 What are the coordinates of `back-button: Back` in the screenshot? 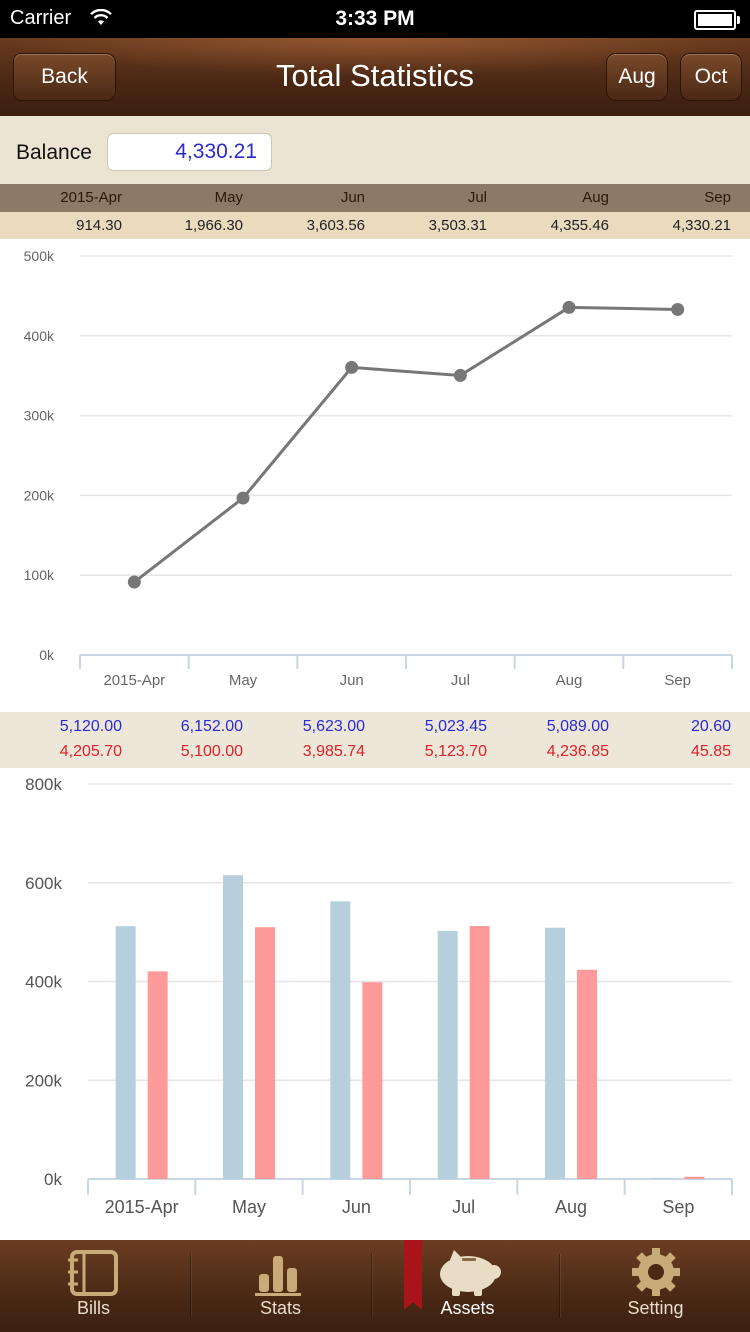 It's located at (64, 77).